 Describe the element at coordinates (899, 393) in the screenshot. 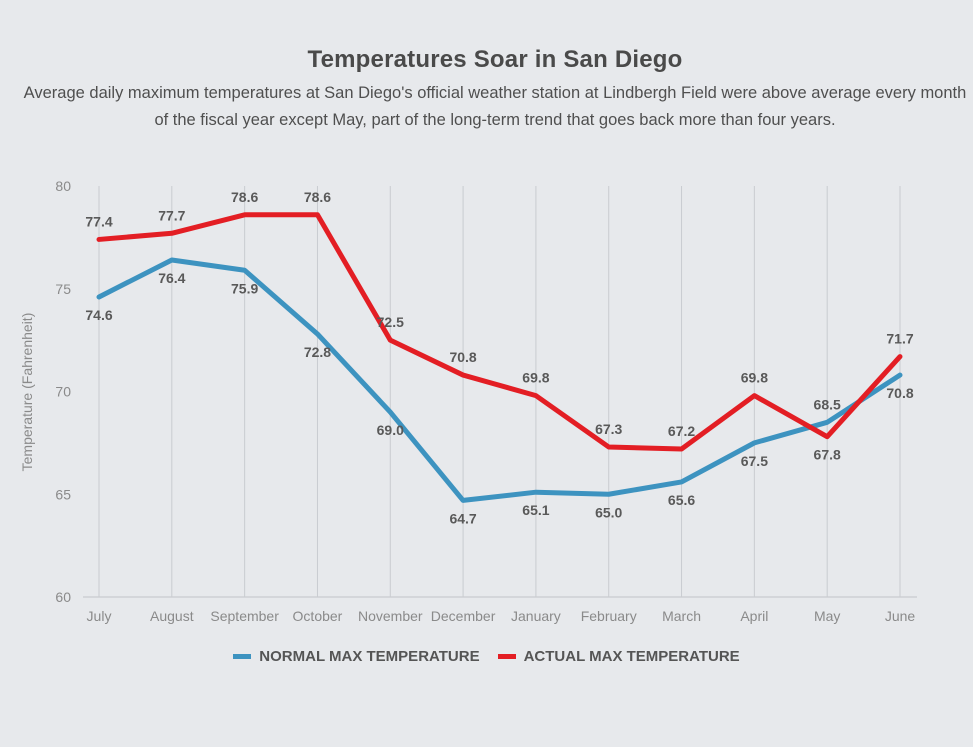

I see `data-label-normal-june: 70.8` at that location.